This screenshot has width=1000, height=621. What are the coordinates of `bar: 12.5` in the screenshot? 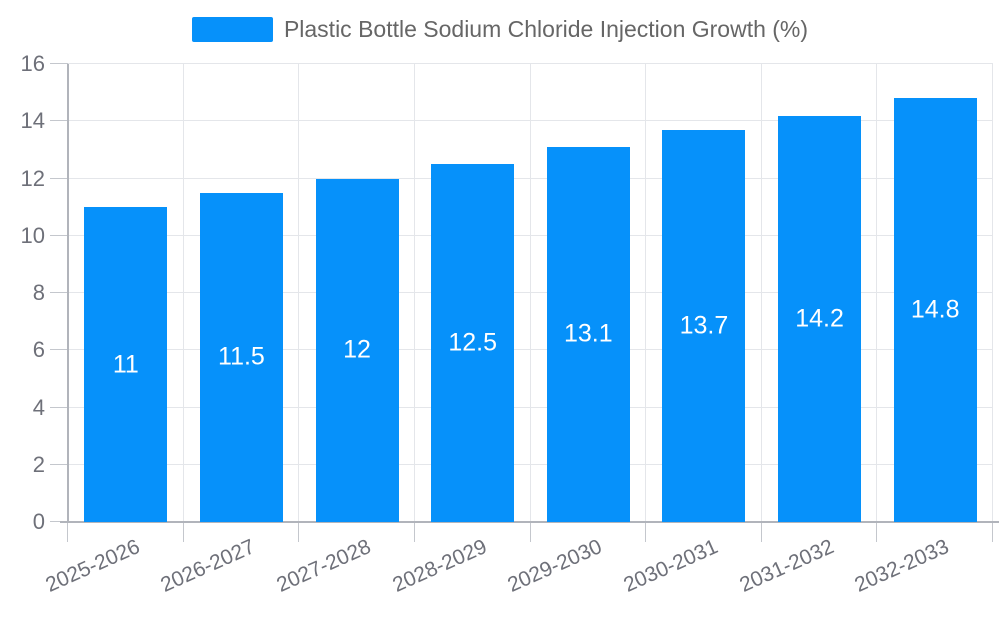 It's located at (473, 343).